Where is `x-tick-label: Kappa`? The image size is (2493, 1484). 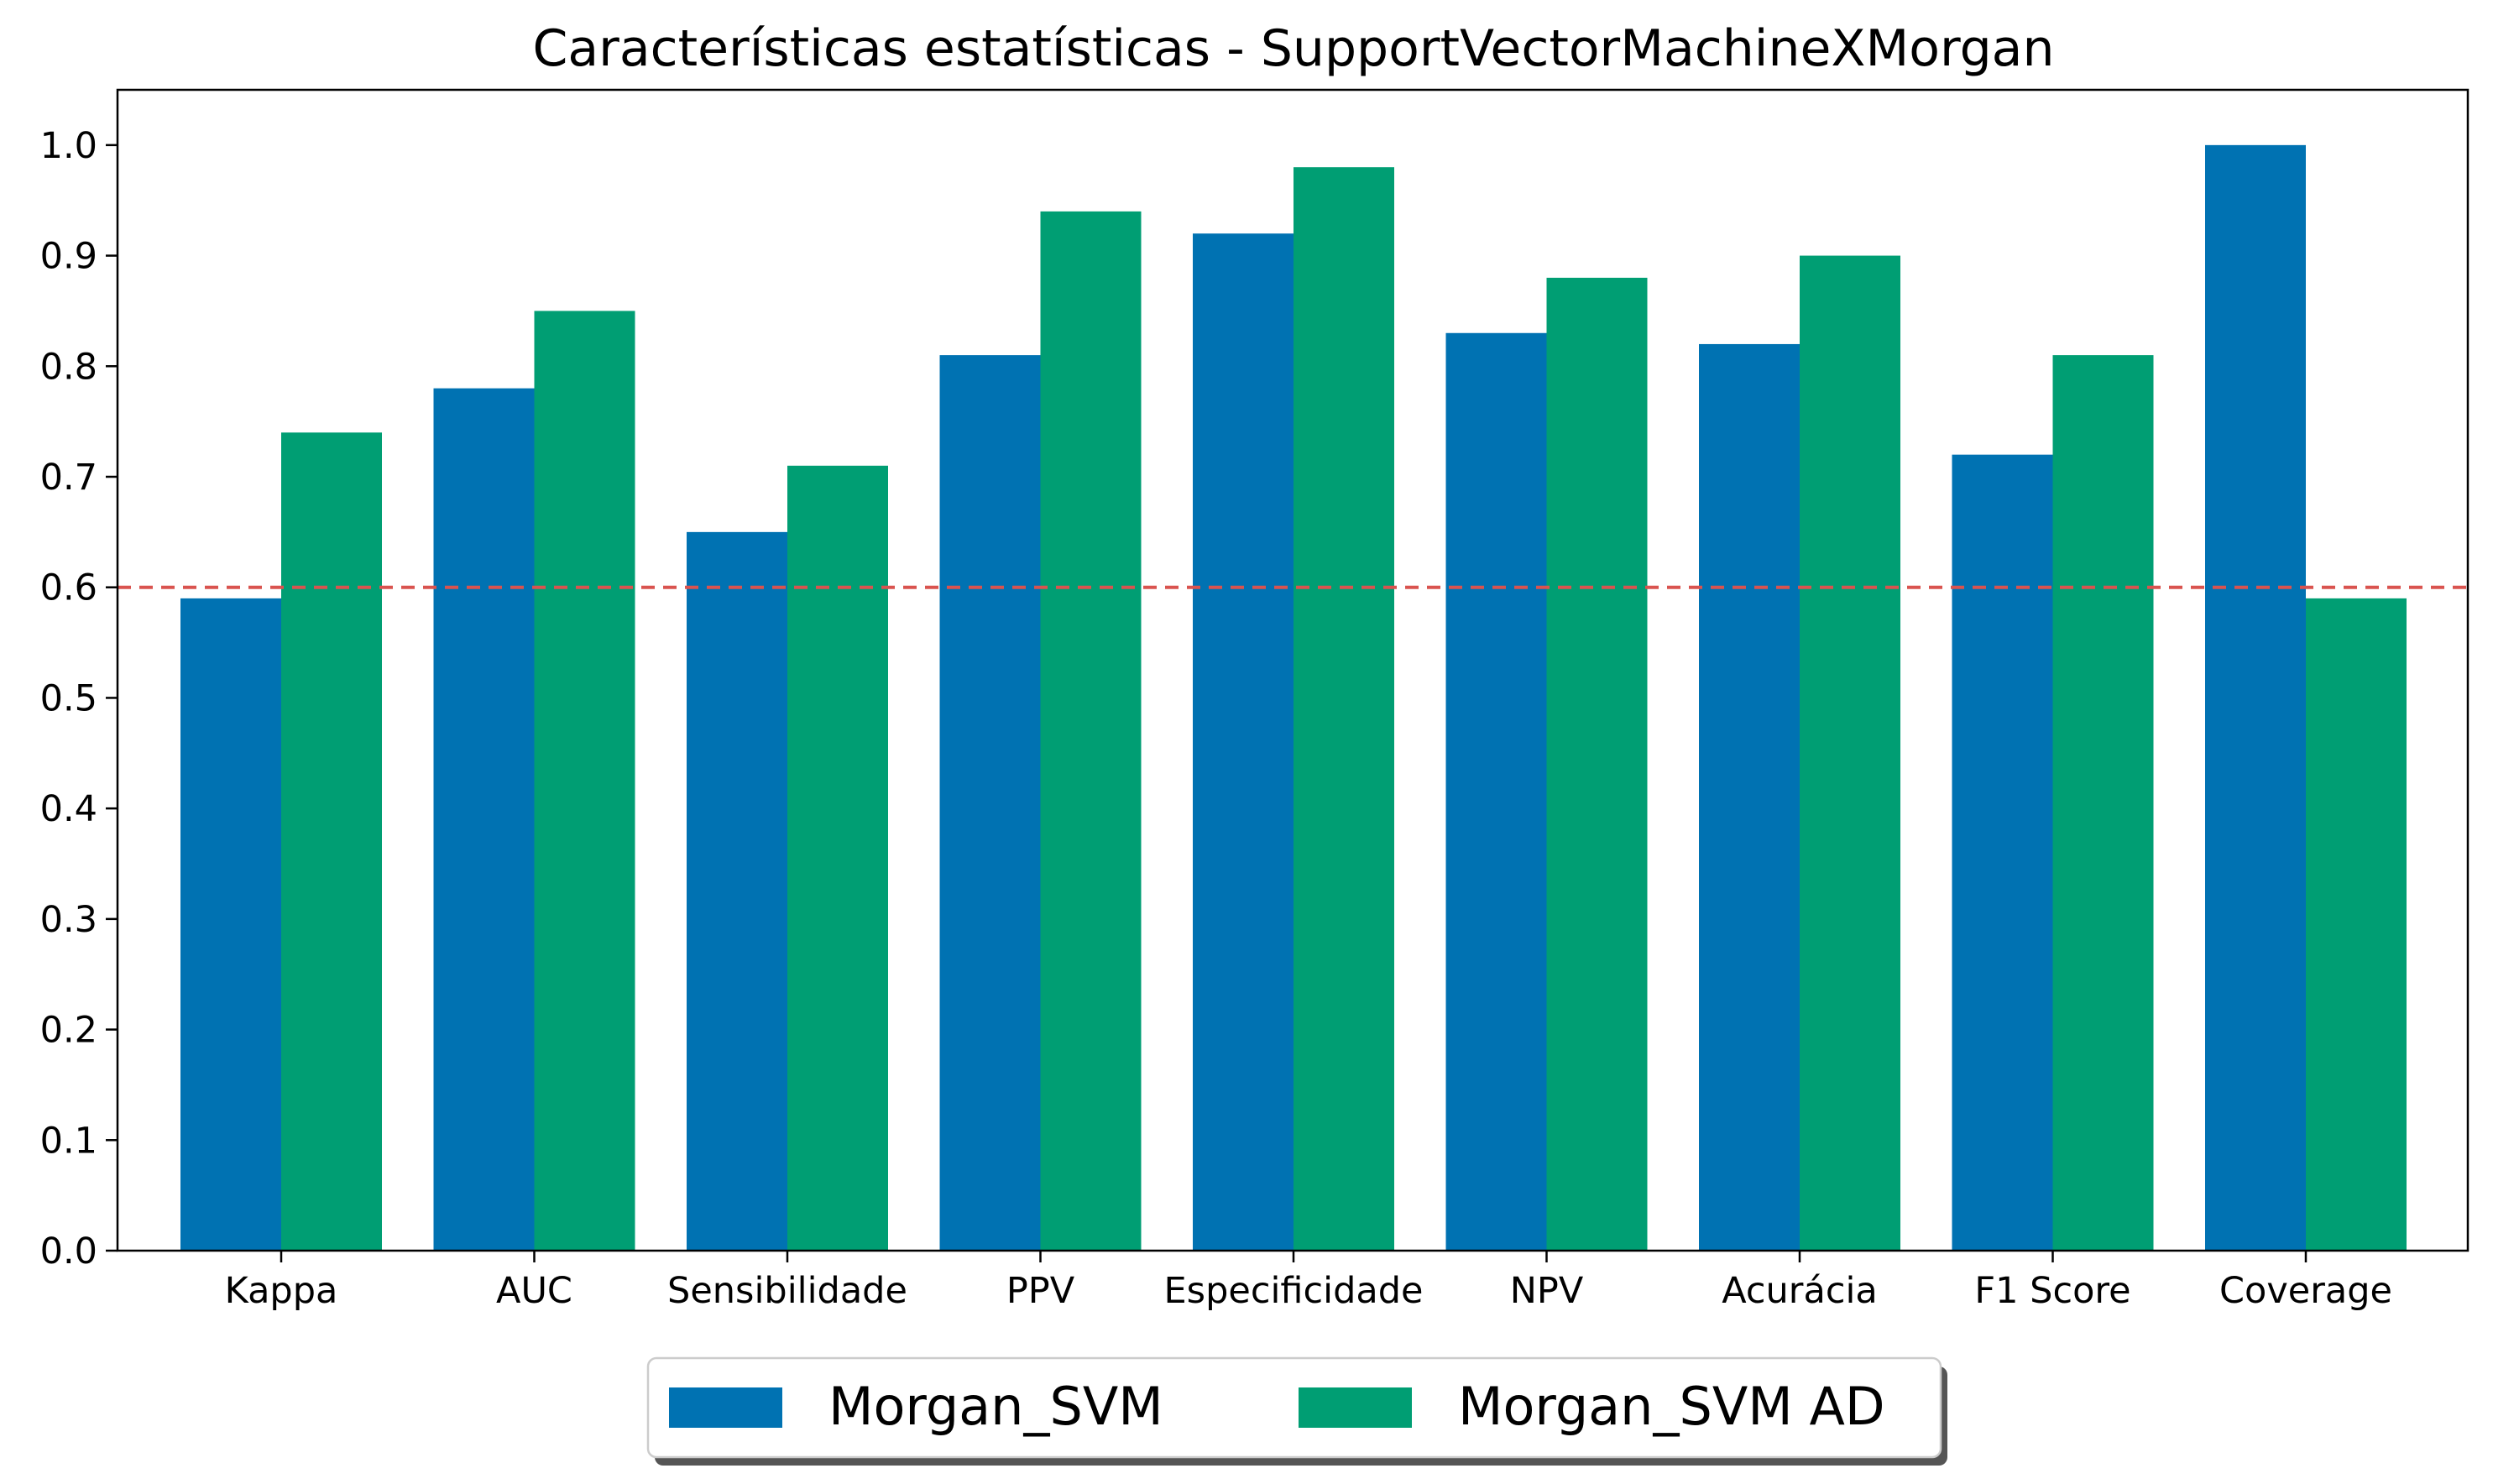 x-tick-label: Kappa is located at coordinates (281, 1291).